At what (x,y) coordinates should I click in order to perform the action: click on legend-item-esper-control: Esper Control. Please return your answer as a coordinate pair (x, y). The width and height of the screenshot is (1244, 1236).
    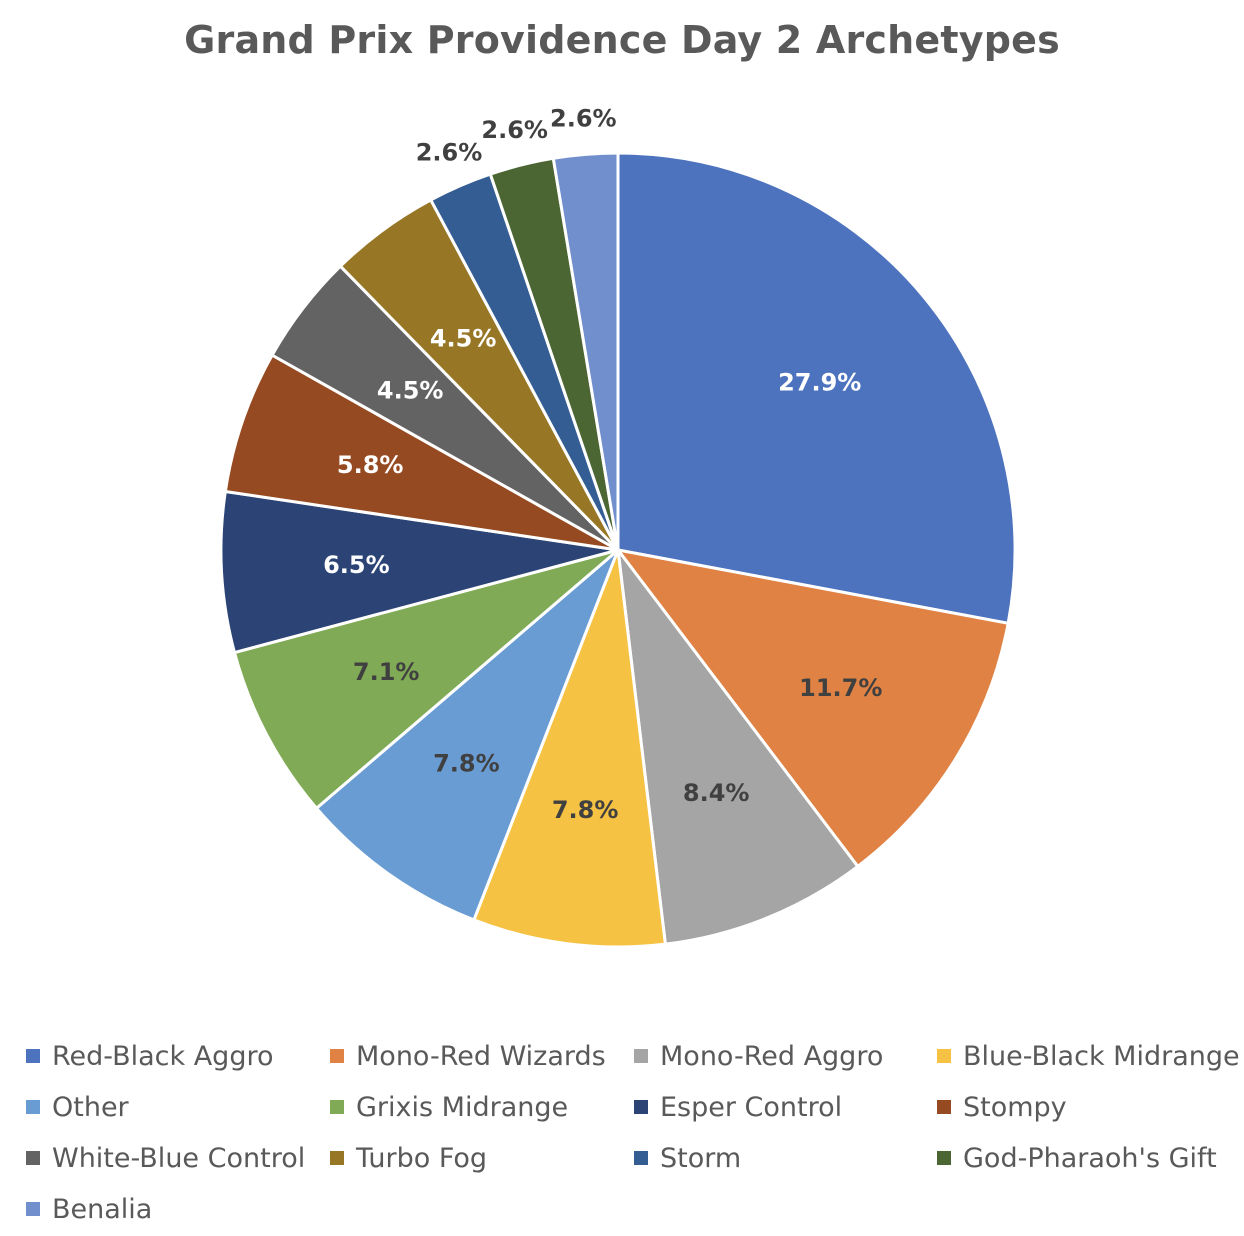
    Looking at the image, I should click on (738, 1107).